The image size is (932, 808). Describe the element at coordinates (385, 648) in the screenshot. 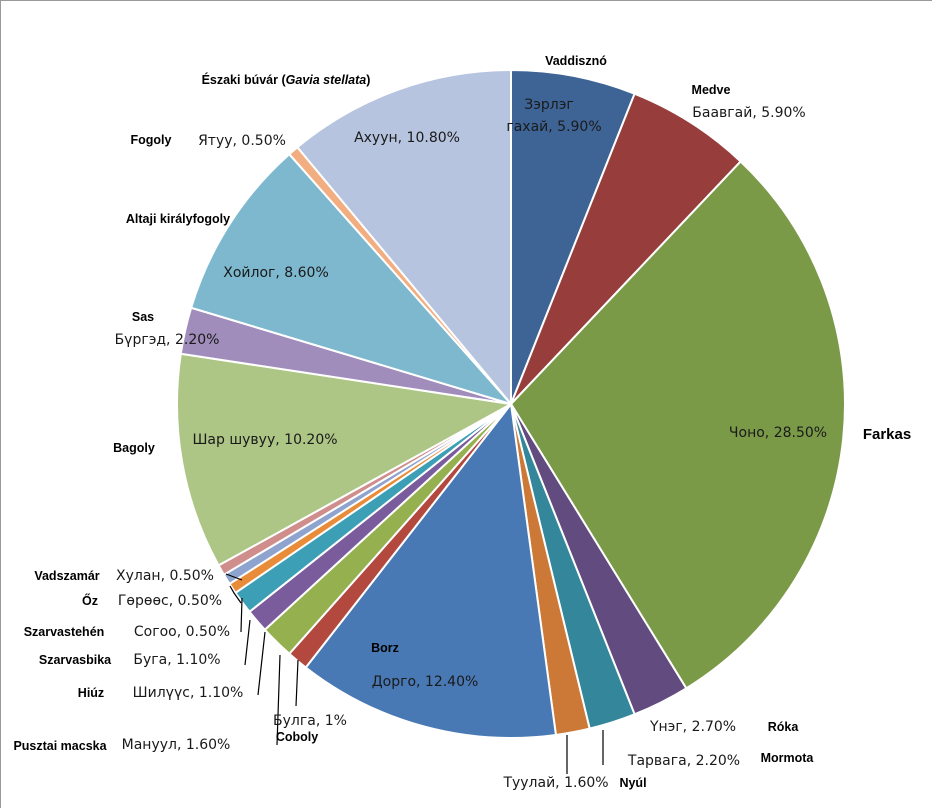

I see `hu-label-borz: Borz` at that location.